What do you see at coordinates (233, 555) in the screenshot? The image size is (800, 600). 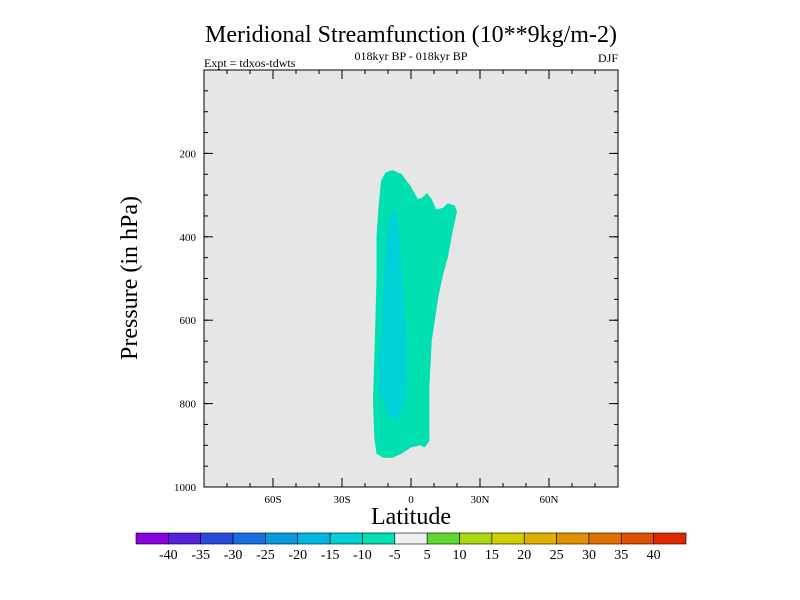 I see `colorbar-label: -30` at bounding box center [233, 555].